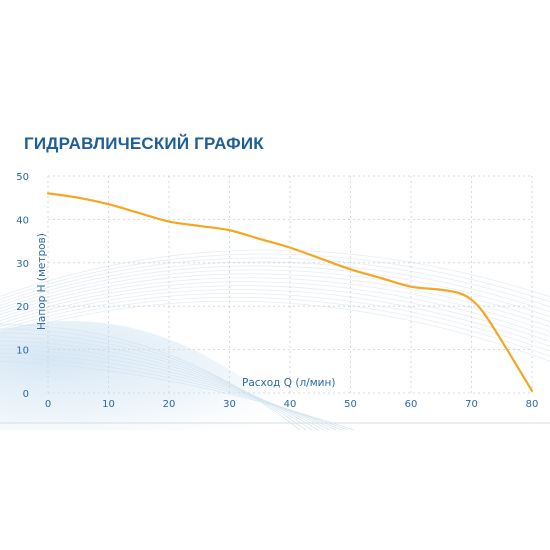  I want to click on y-axis-title: Напор H (метров), so click(42, 281).